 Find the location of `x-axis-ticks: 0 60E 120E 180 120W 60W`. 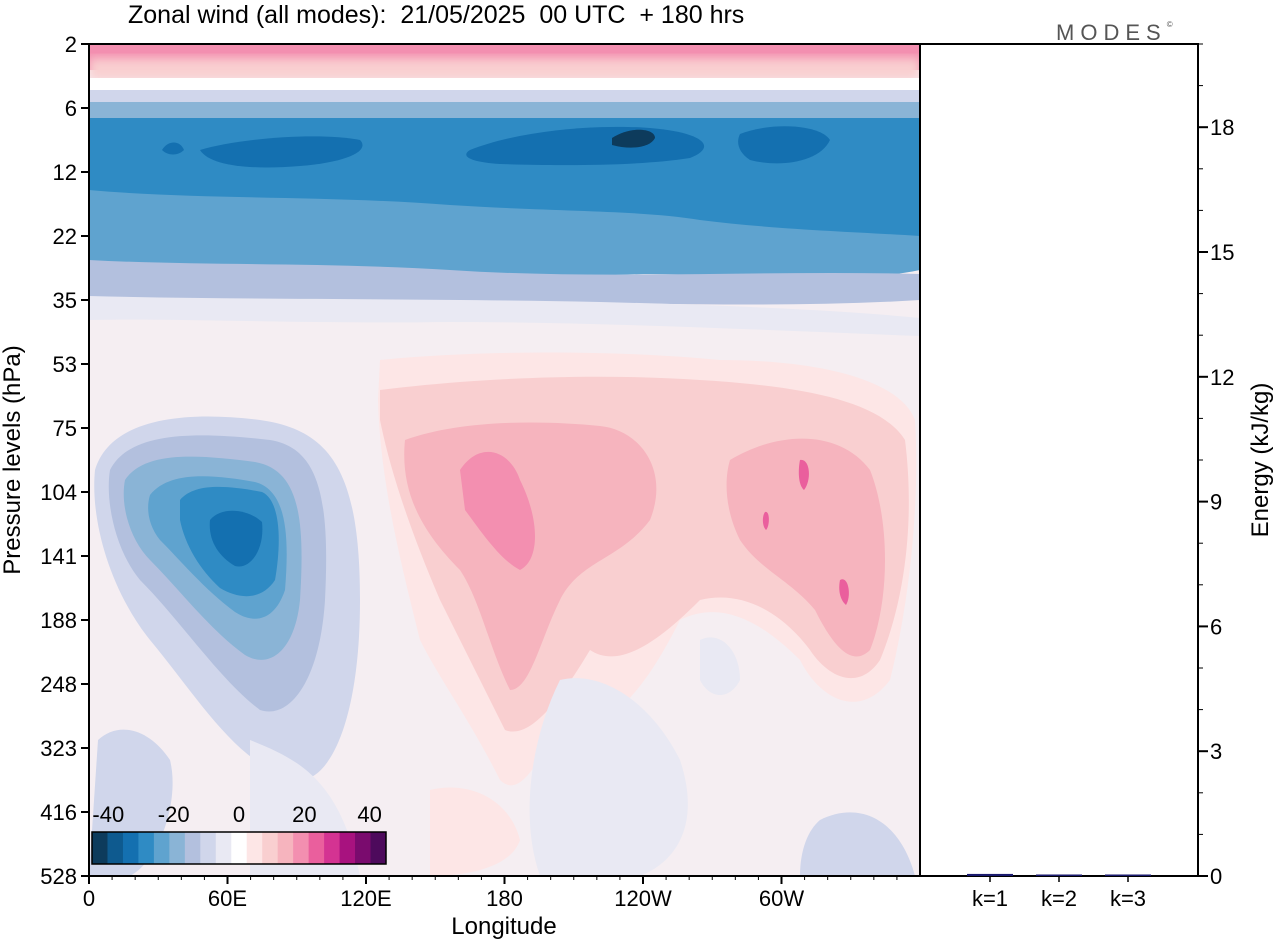

x-axis-ticks: 0 60E 120E 180 120W 60W is located at coordinates (490, 893).